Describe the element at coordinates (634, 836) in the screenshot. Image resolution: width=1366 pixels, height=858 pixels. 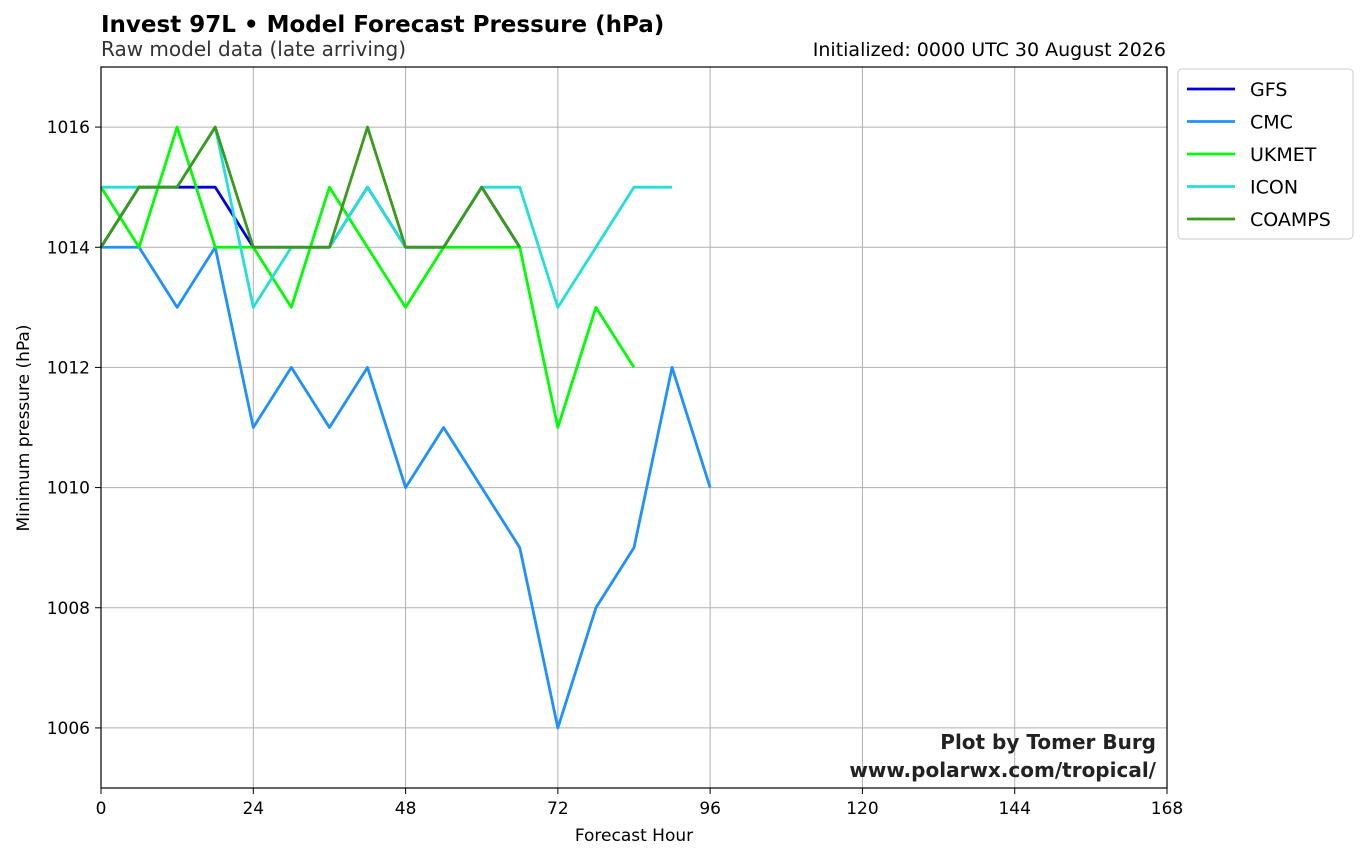
I see `x-axis-label: Forecast Hour` at that location.